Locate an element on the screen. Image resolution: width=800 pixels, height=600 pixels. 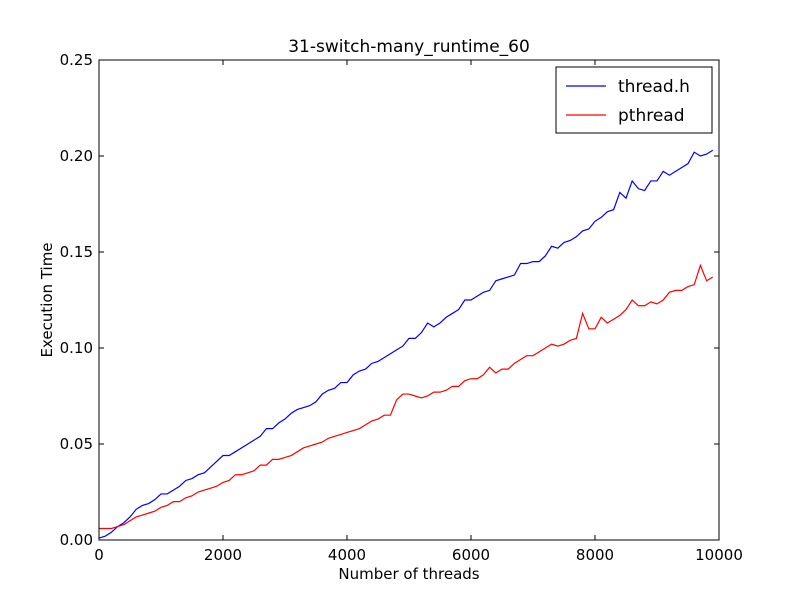
y-tick-label: 0.05 is located at coordinates (76, 444).